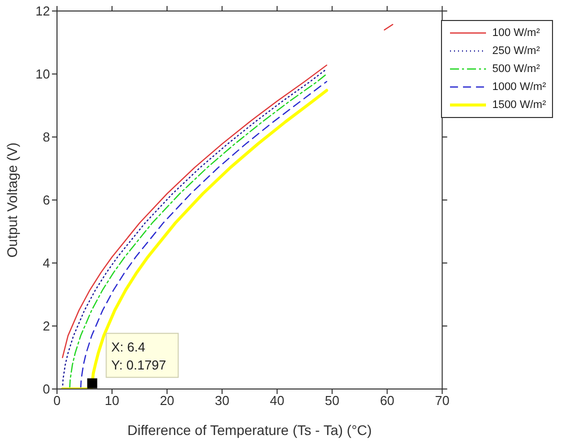 The height and width of the screenshot is (445, 573). Describe the element at coordinates (112, 400) in the screenshot. I see `x-tick-label: 10` at that location.